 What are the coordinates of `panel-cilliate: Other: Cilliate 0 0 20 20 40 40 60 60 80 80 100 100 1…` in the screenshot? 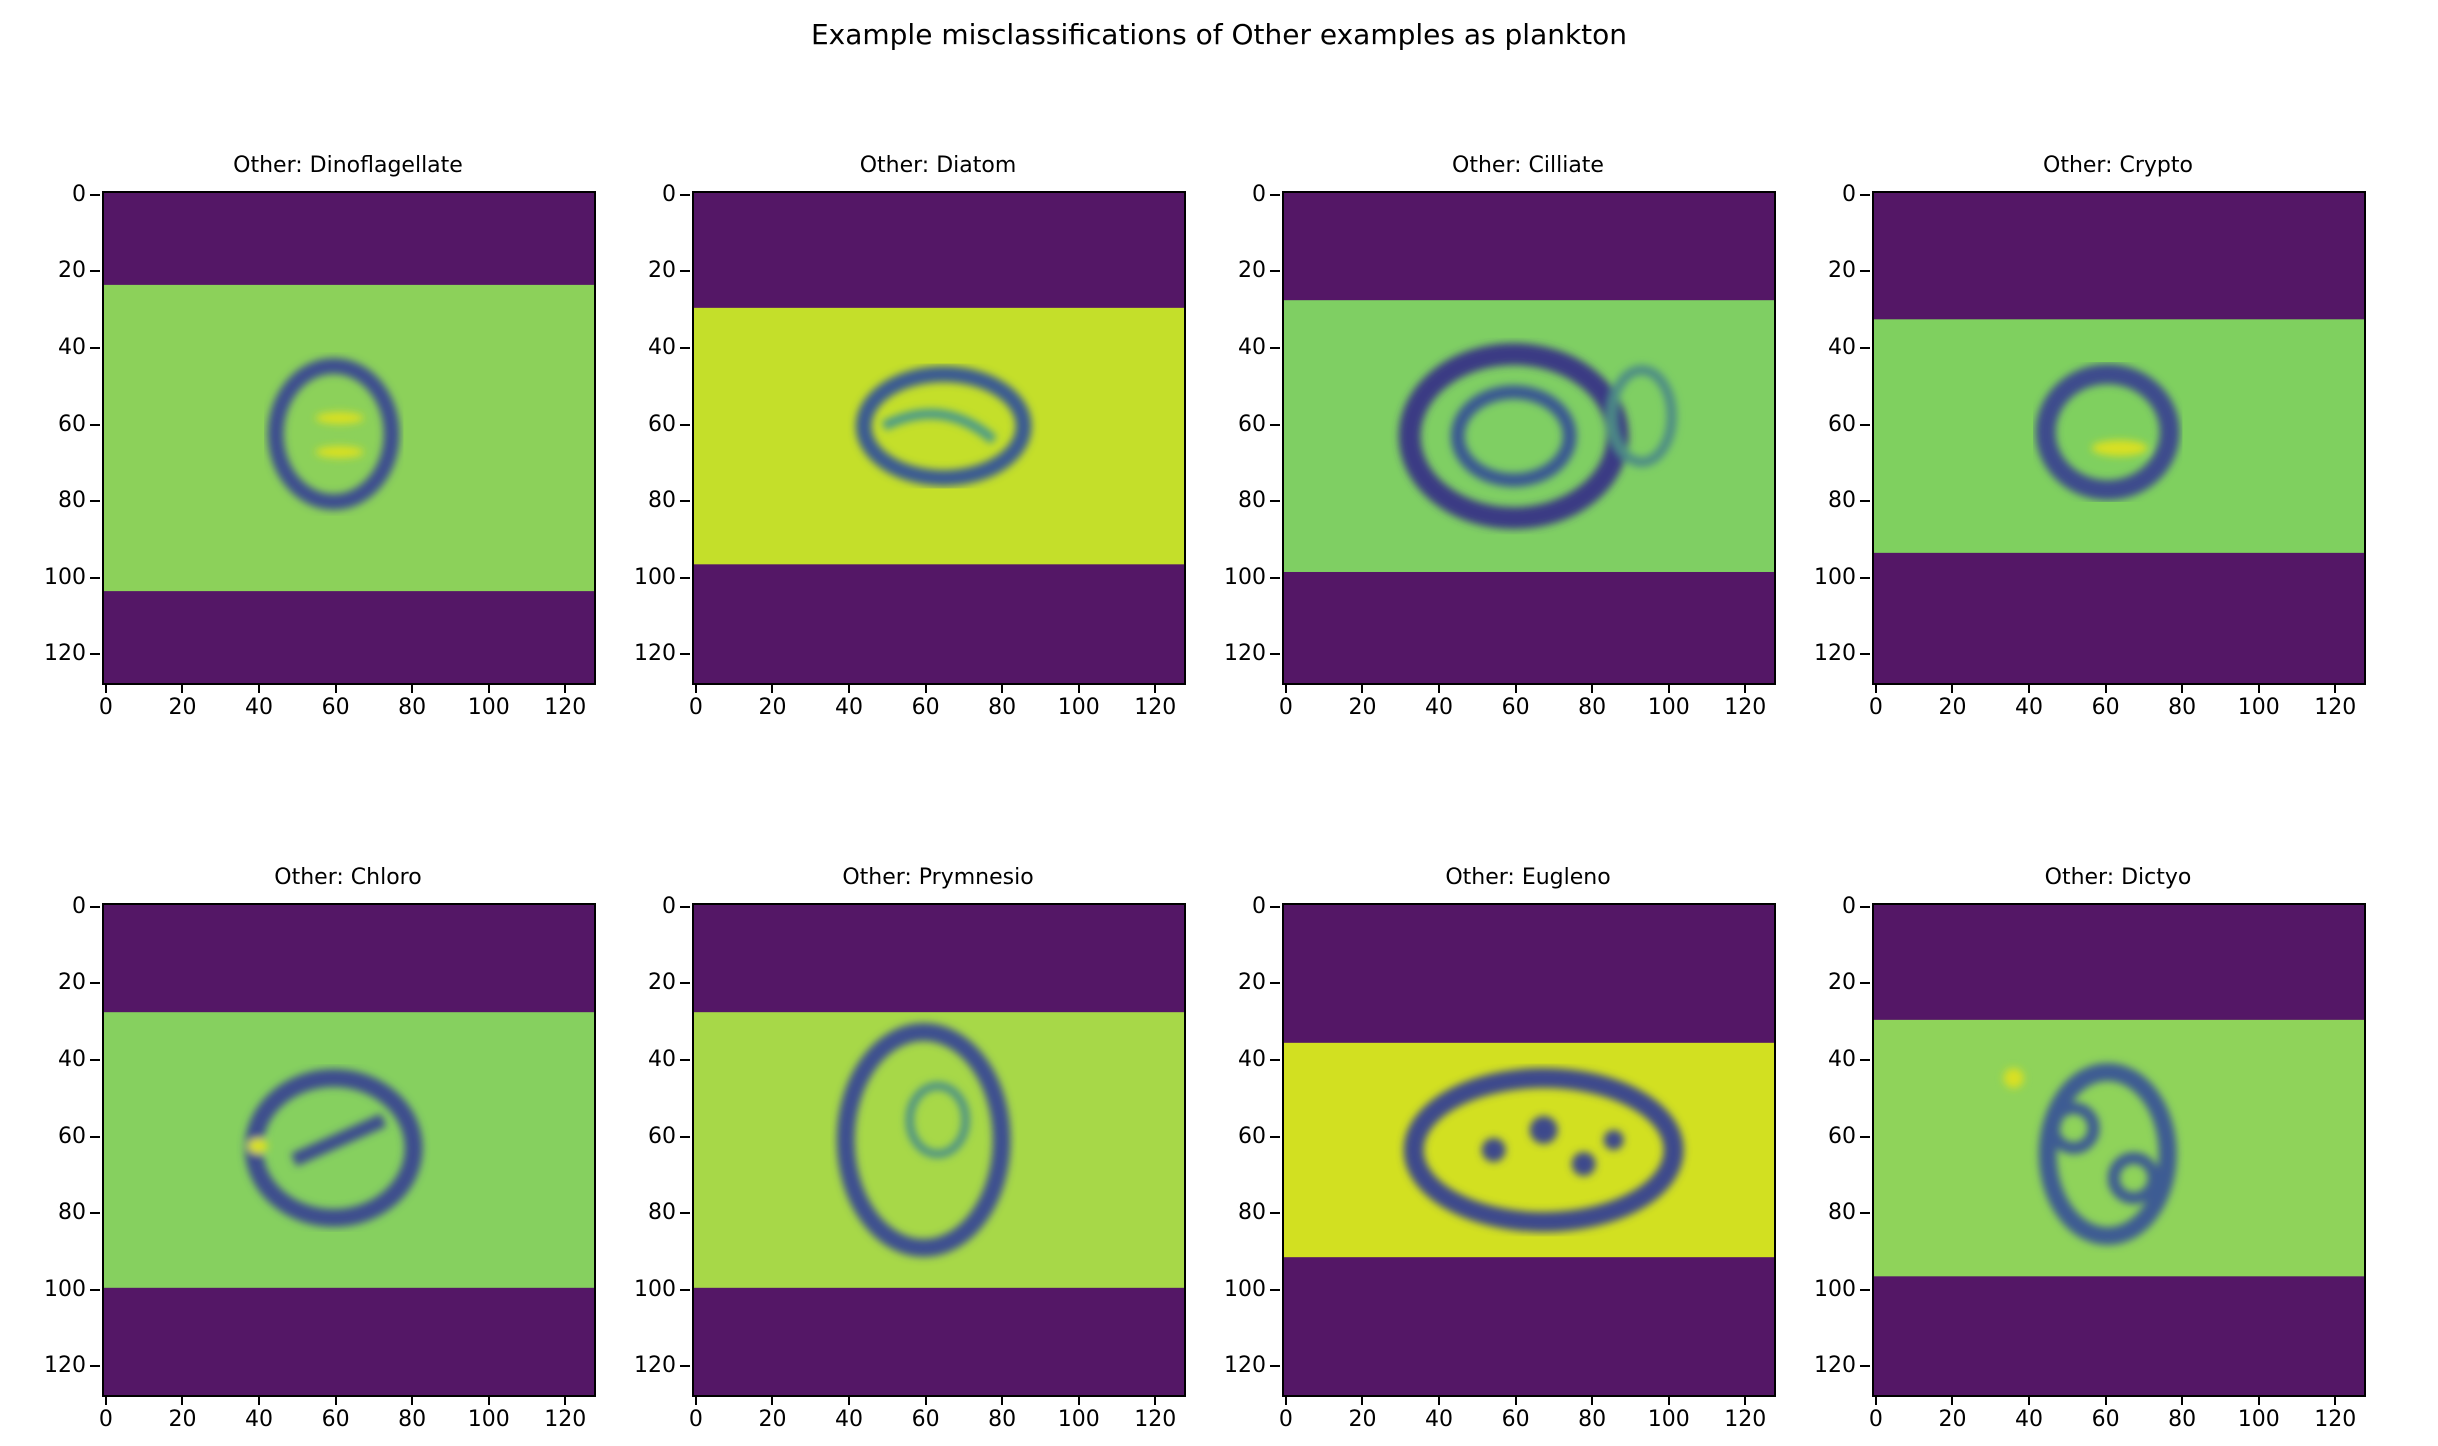 It's located at (1500, 436).